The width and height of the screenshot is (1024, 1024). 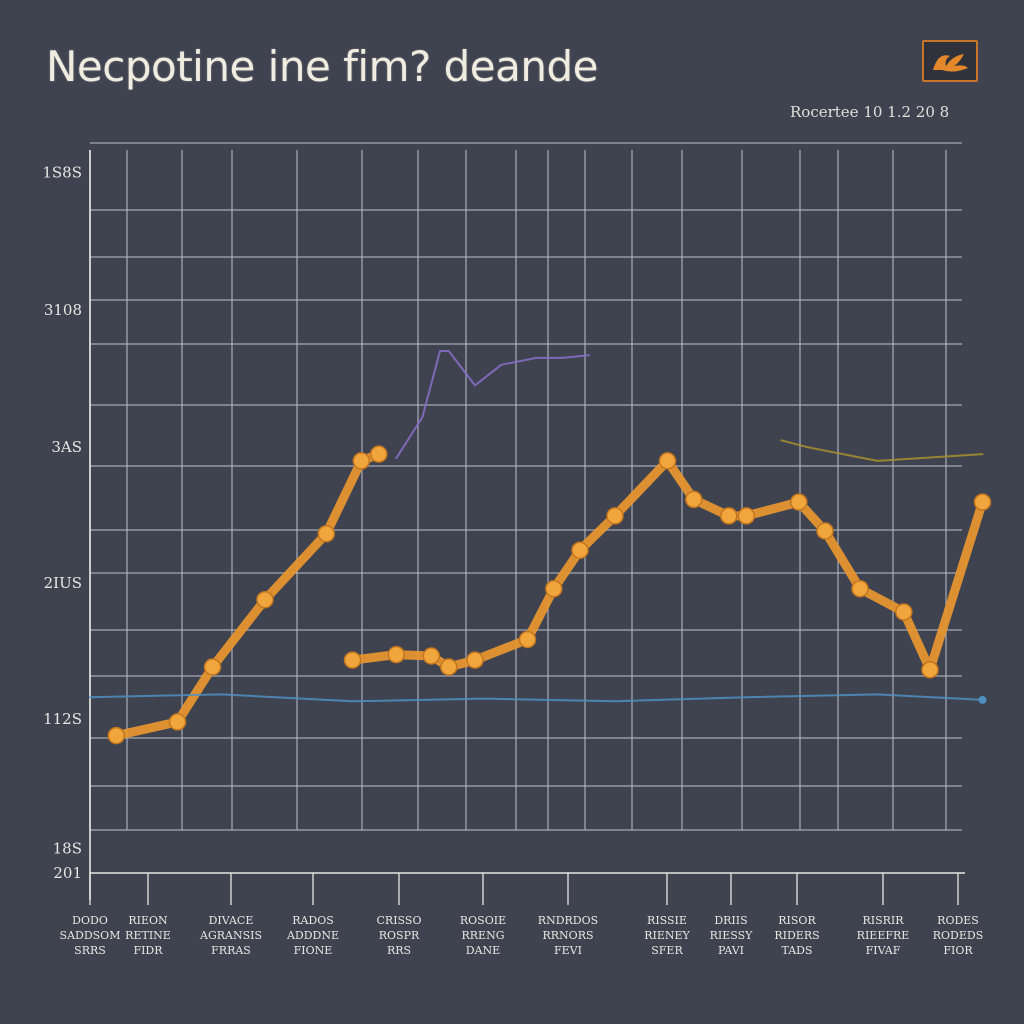 What do you see at coordinates (148, 950) in the screenshot?
I see `x-tick-label: FIDR` at bounding box center [148, 950].